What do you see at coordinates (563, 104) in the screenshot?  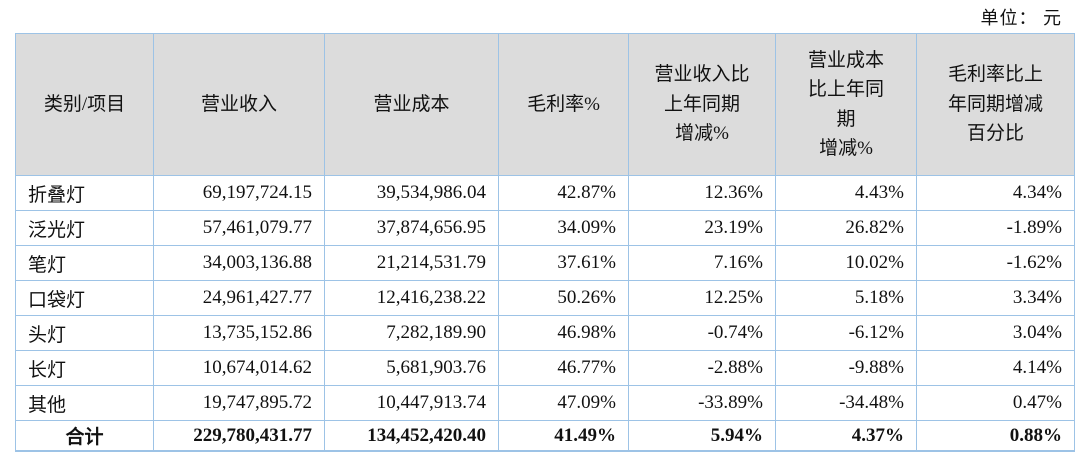 I see `header-gross-margin: 毛利率%` at bounding box center [563, 104].